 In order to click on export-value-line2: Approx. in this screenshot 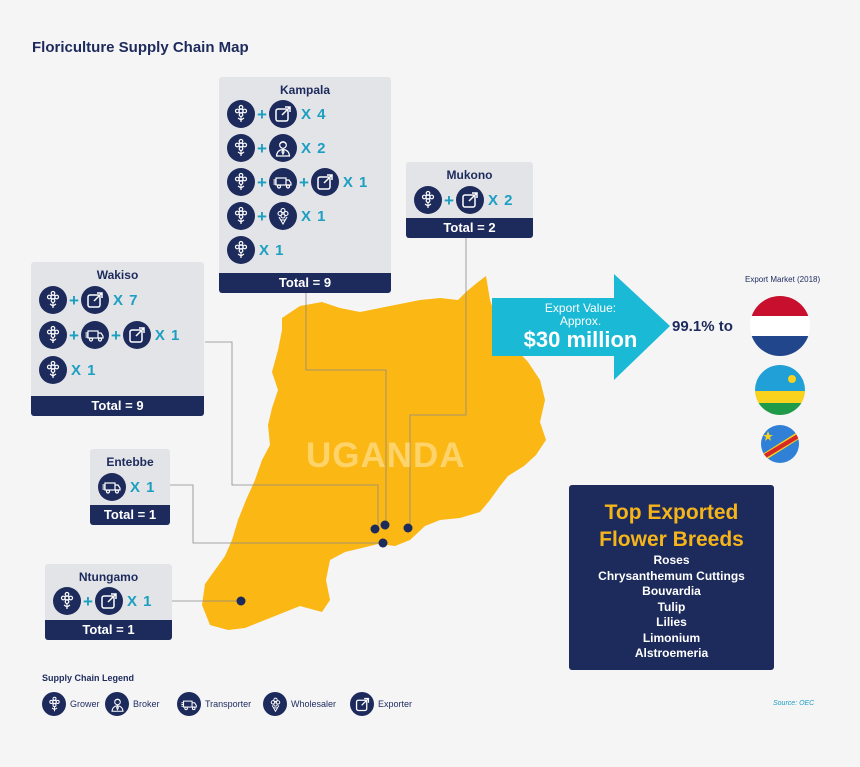, I will do `click(580, 321)`.